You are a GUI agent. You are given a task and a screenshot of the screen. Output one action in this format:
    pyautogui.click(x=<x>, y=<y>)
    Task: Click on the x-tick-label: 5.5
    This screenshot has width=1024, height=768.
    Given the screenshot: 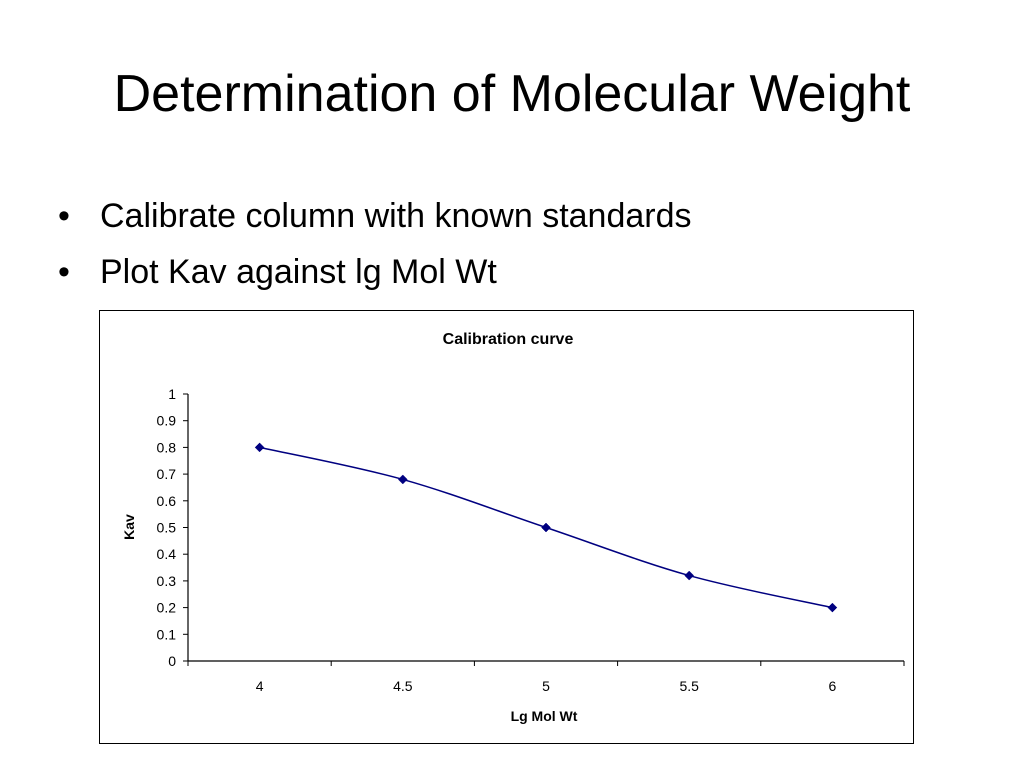 What is the action you would take?
    pyautogui.click(x=689, y=686)
    